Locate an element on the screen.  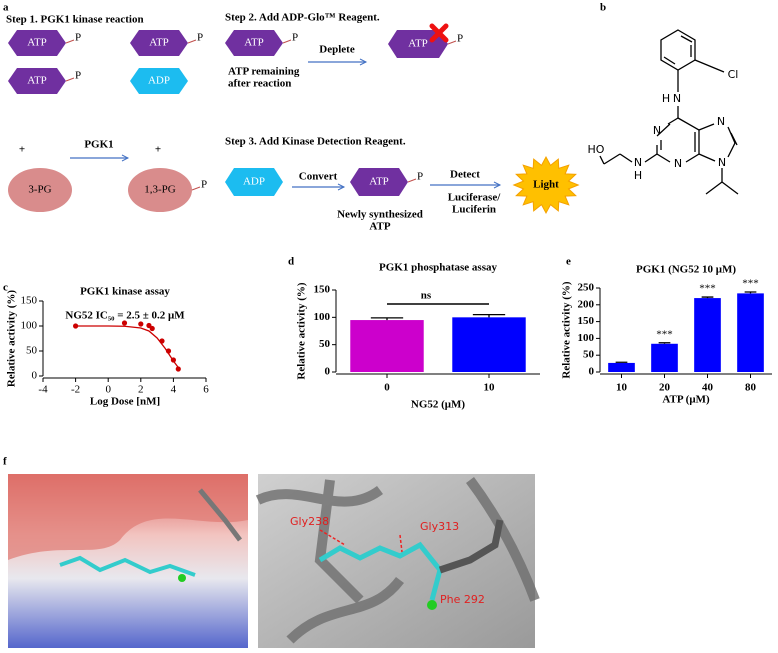
deplete-mark is located at coordinates (439, 33).